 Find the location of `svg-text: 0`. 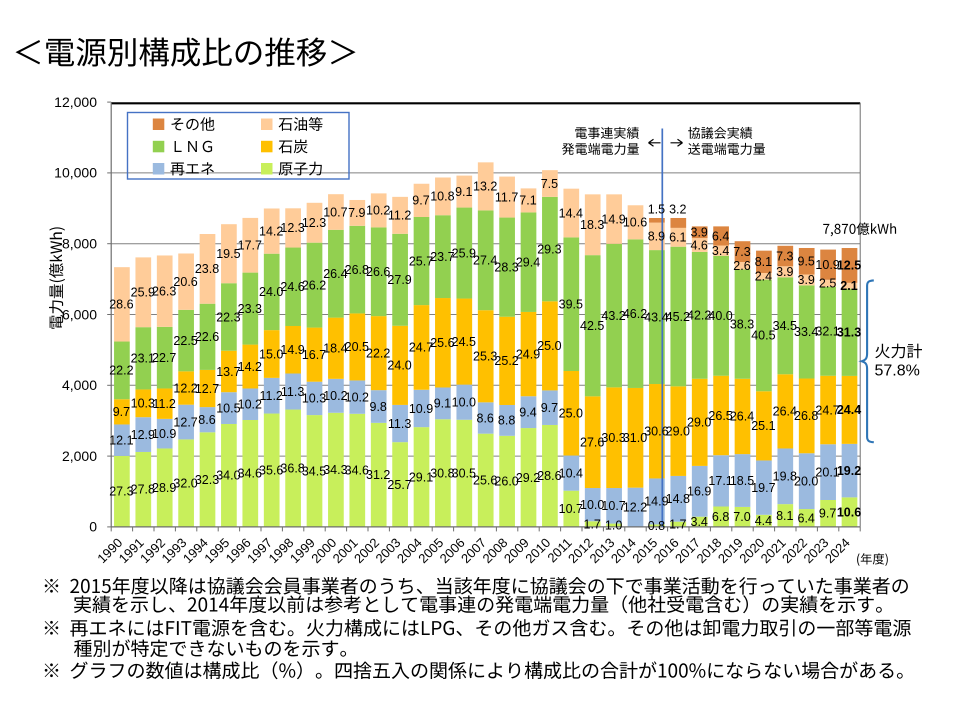

svg-text: 0 is located at coordinates (93, 527).